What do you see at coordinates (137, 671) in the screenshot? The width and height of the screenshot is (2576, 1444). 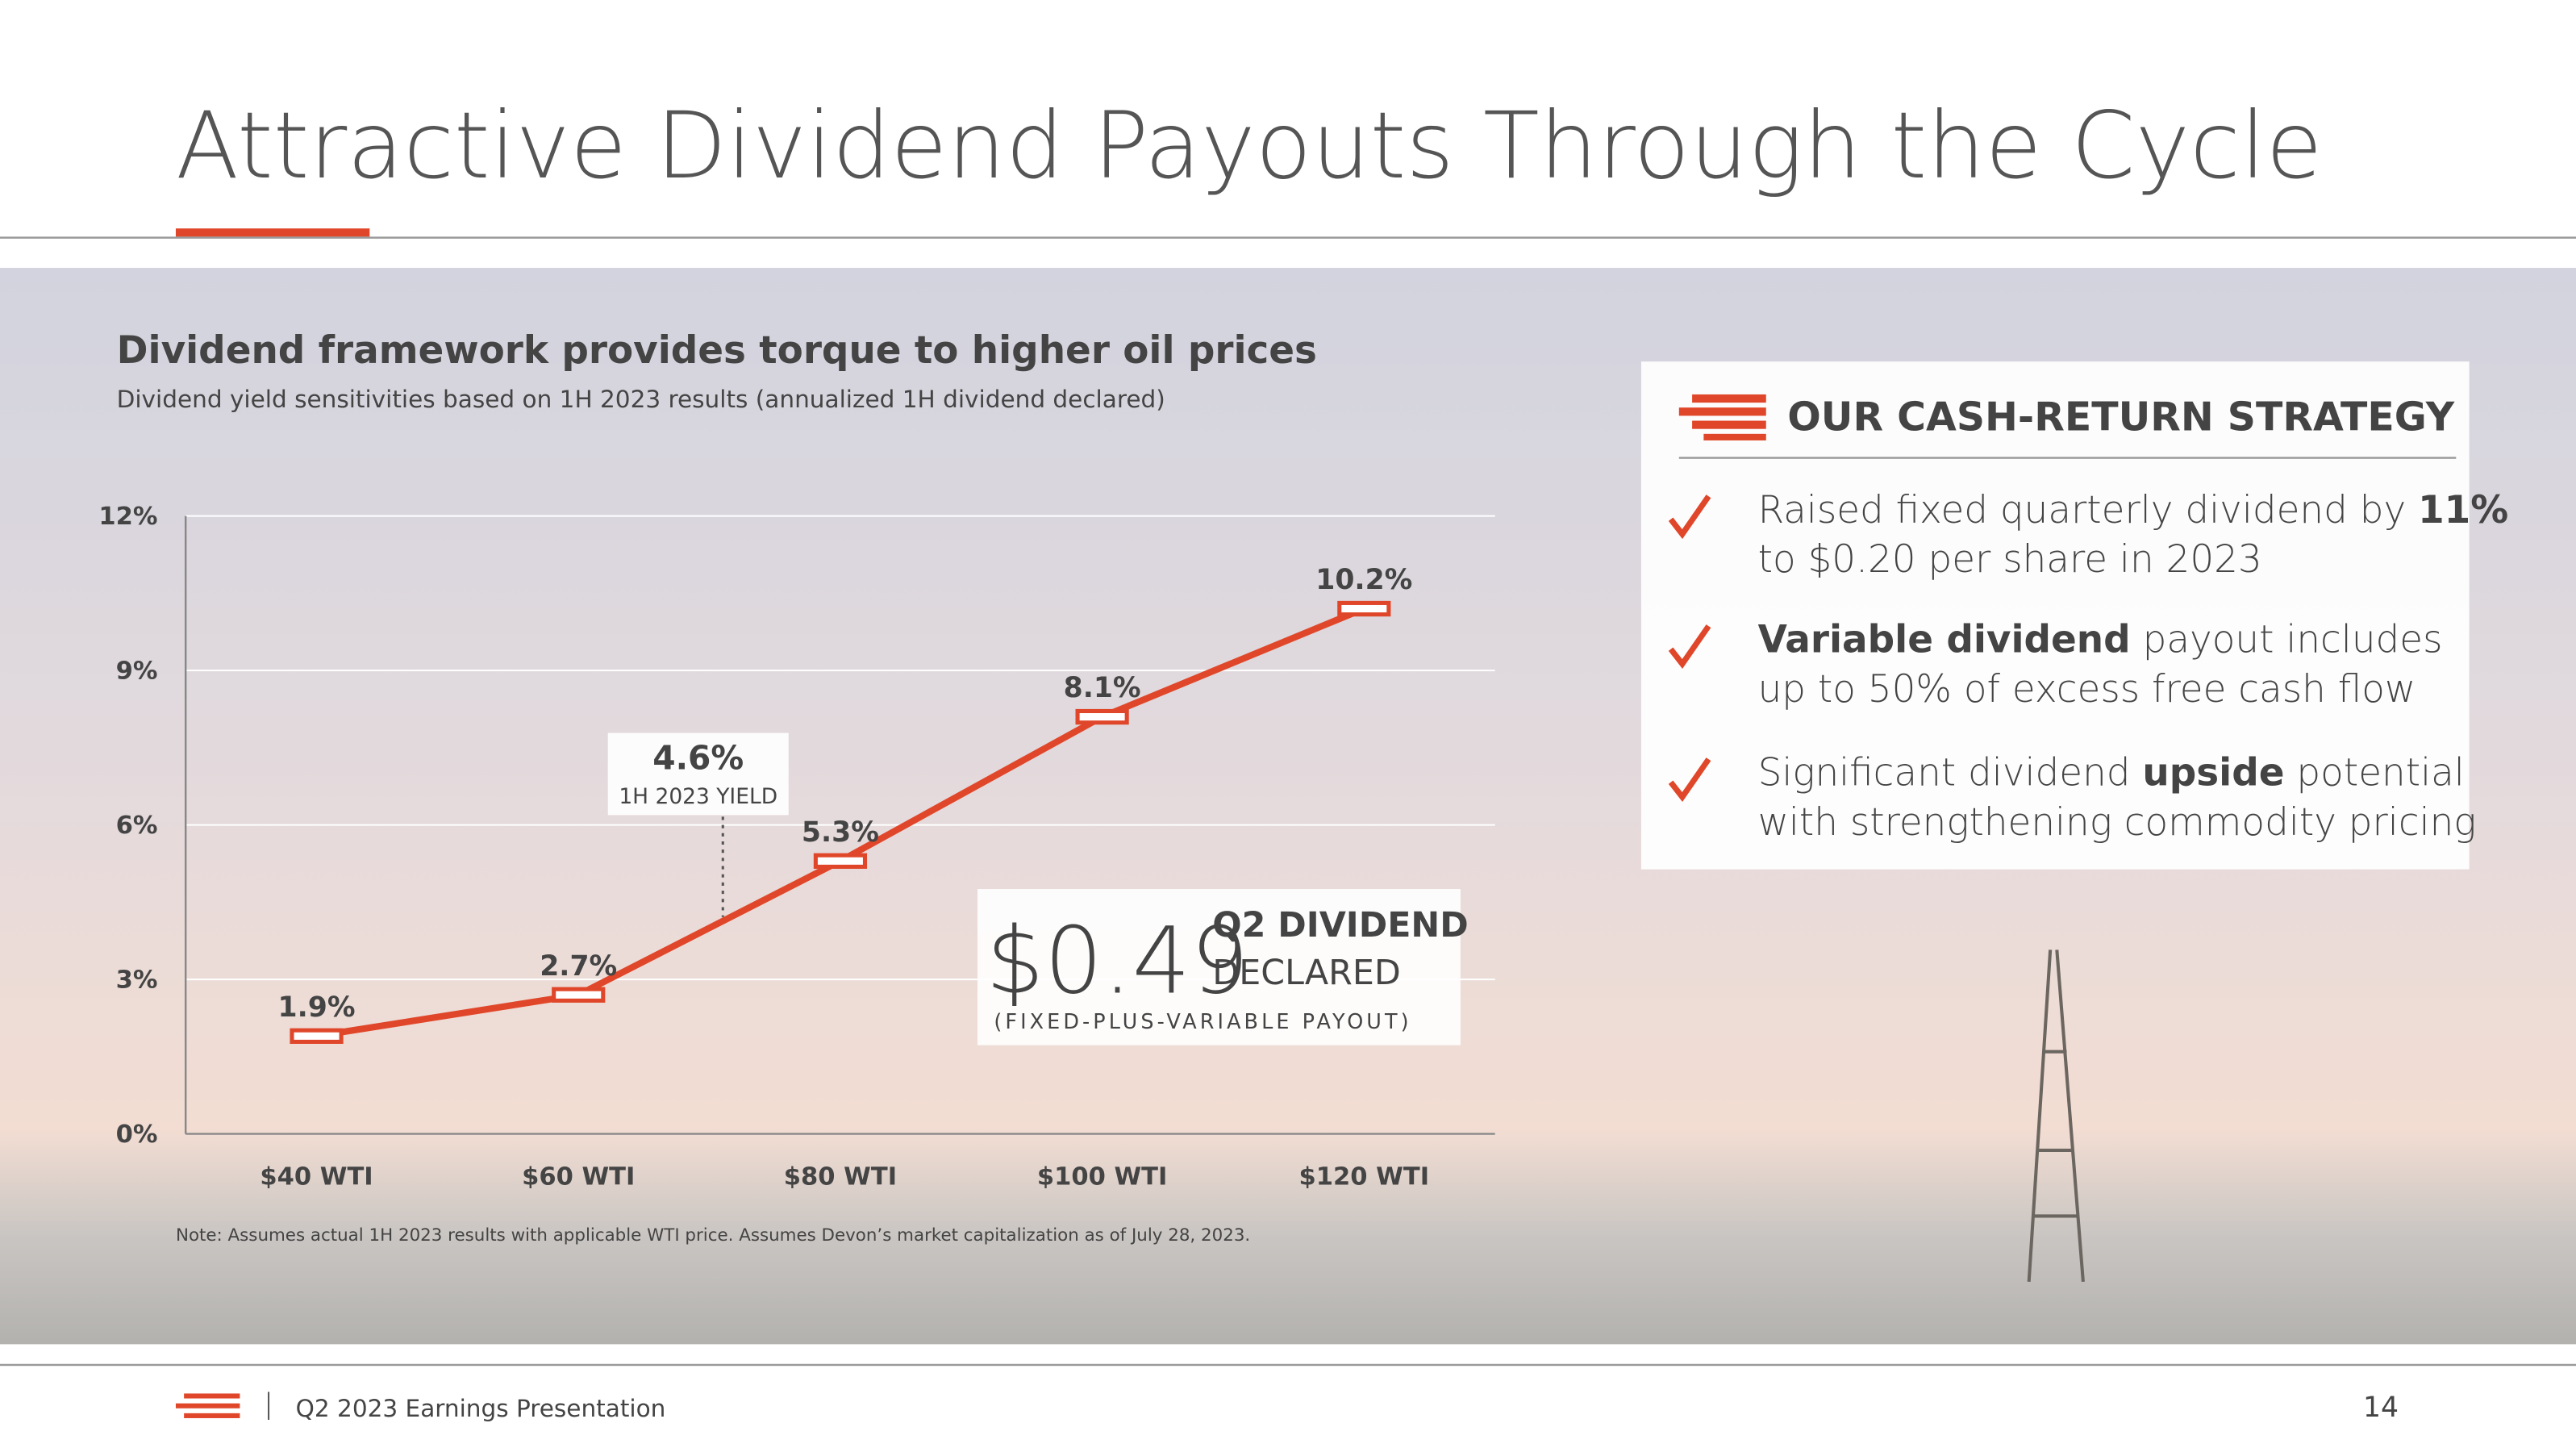 I see `y-tick-label: 9%` at bounding box center [137, 671].